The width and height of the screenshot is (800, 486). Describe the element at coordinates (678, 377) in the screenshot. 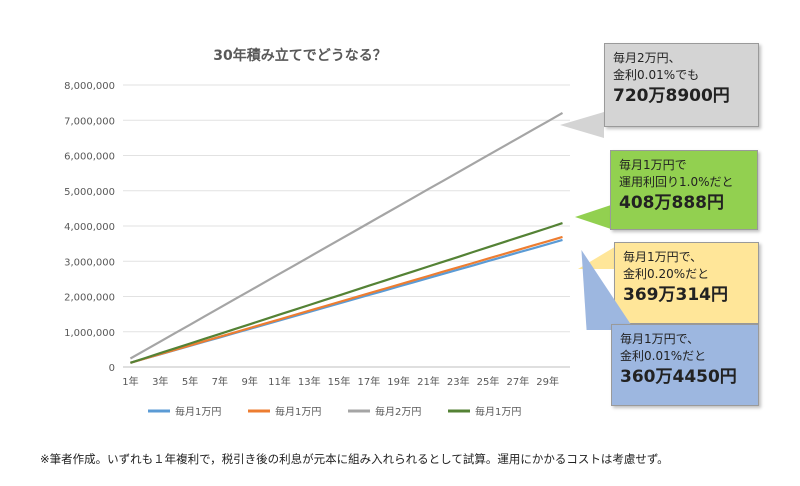

I see `callout-value: 360万4450円` at that location.